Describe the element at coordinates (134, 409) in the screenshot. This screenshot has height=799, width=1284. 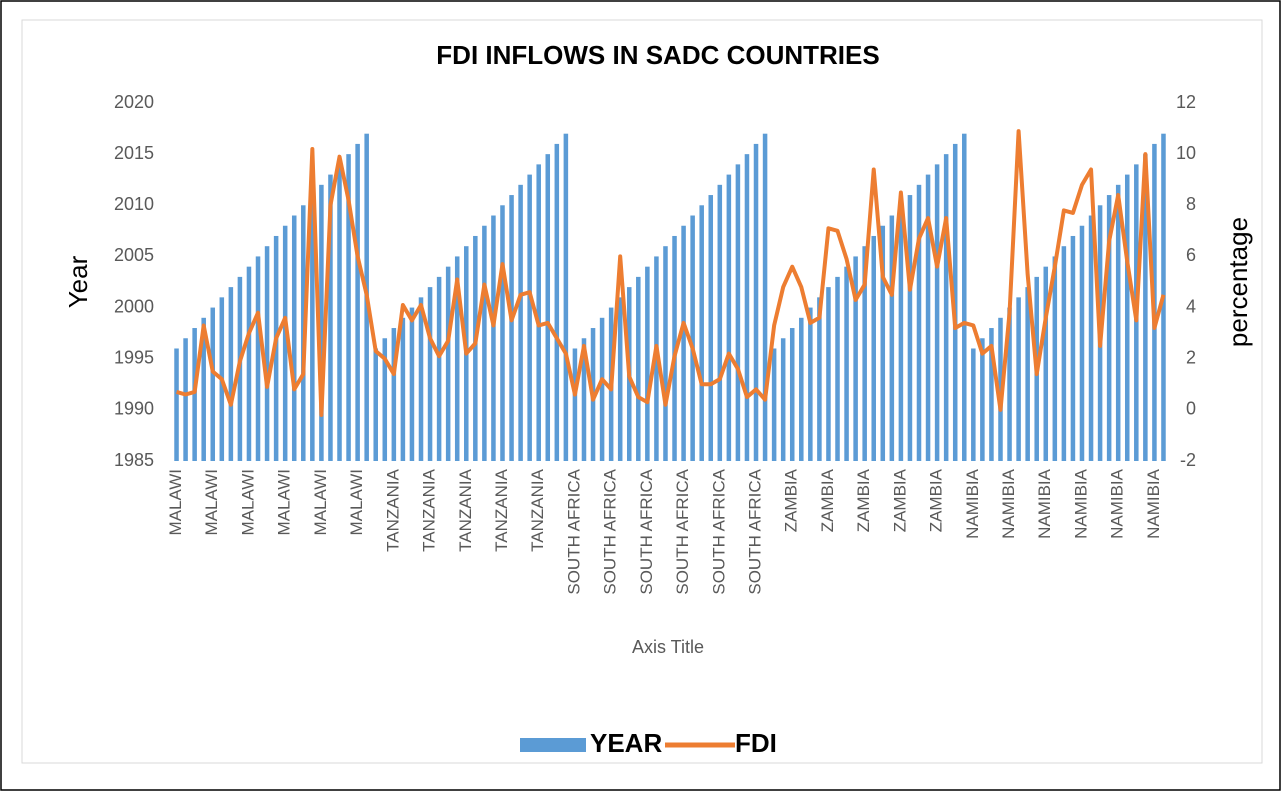
I see `y-tick-label: 1990` at that location.